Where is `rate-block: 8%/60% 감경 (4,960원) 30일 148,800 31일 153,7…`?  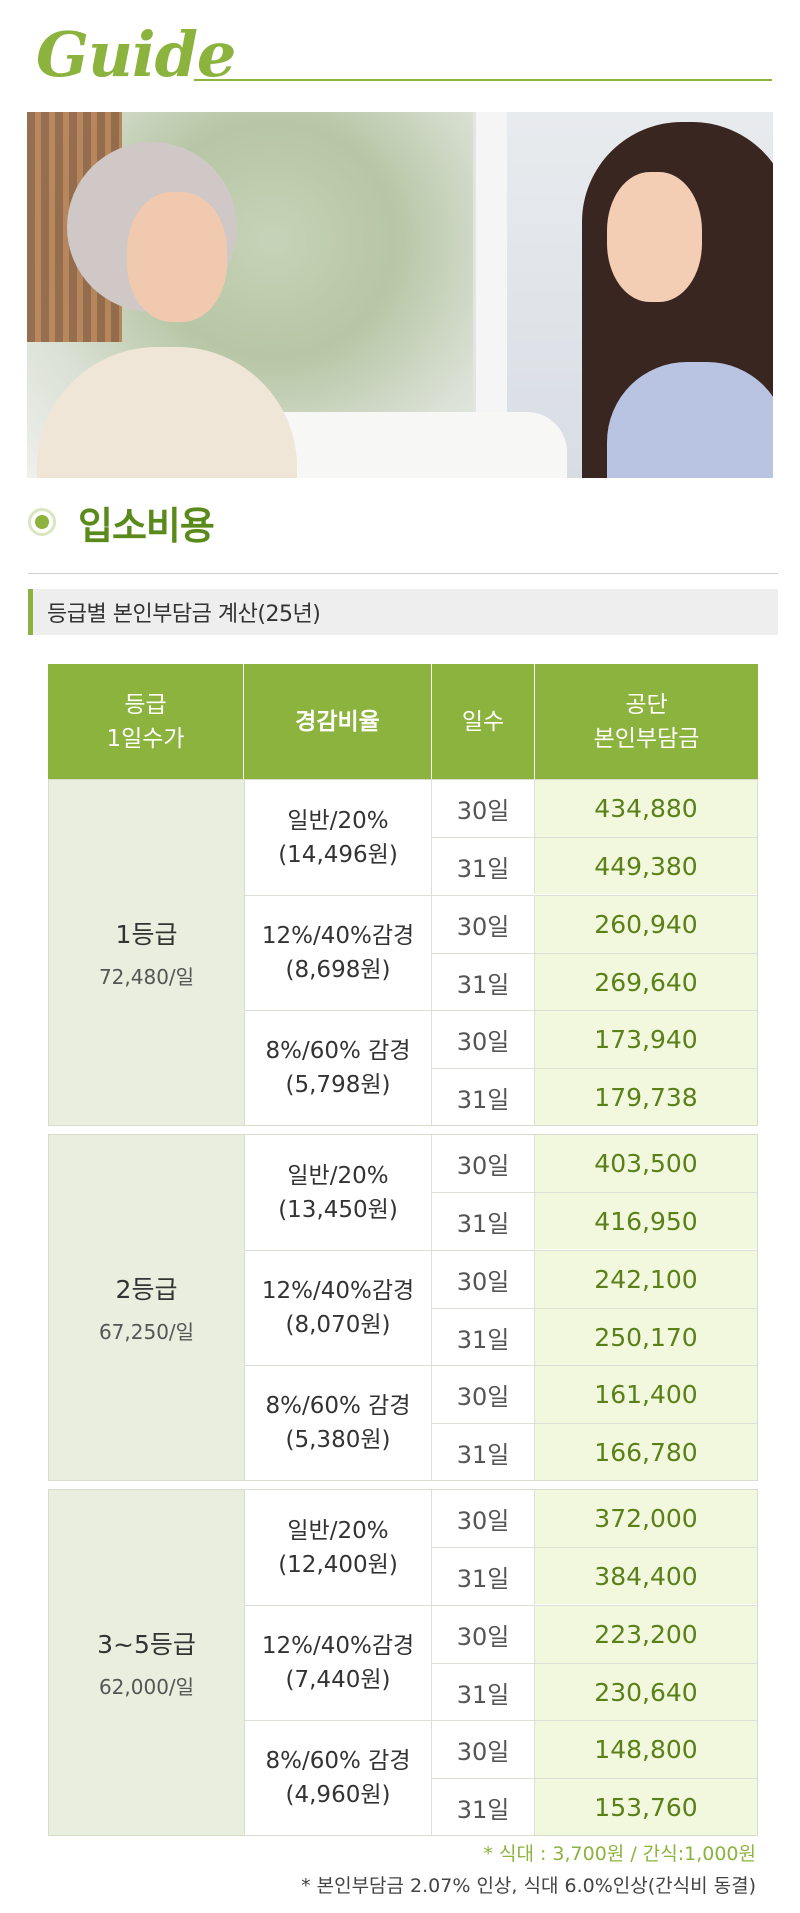 rate-block: 8%/60% 감경 (4,960원) 30일 148,800 31일 153,7… is located at coordinates (501, 1777).